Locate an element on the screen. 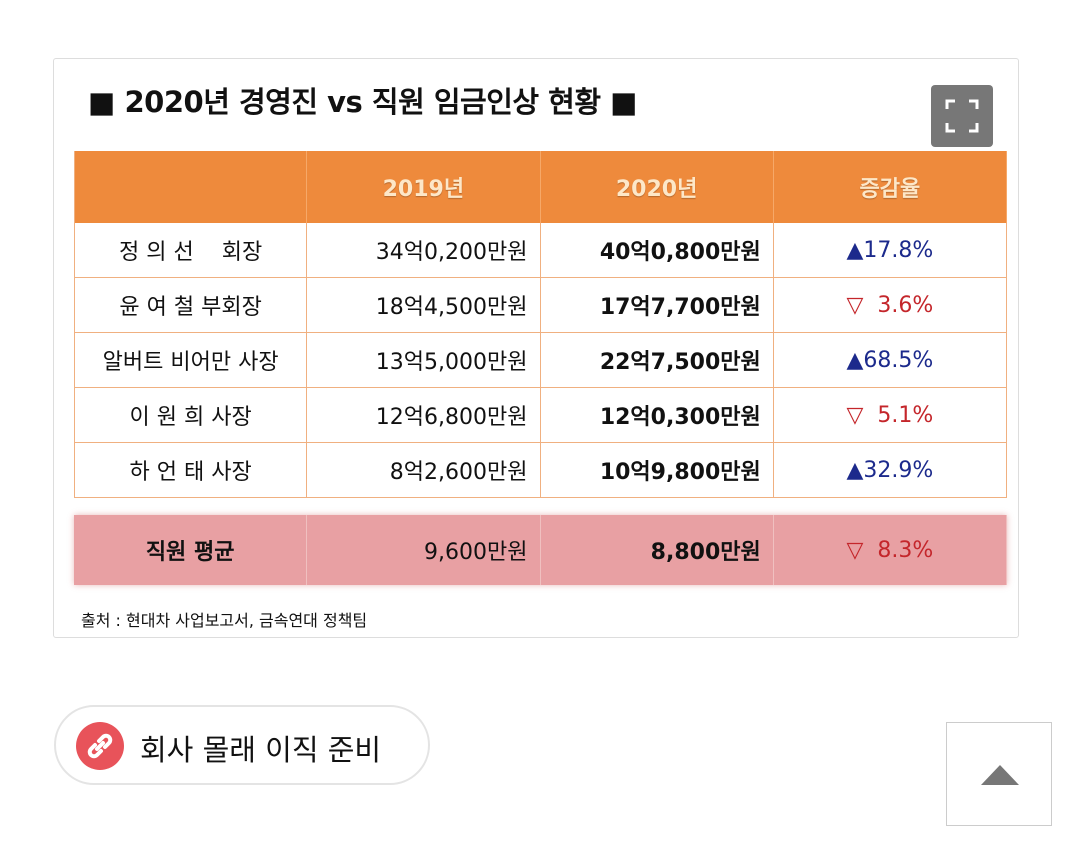  source-note: 출처 : 현대차 사업보고서, 금속연대 정책팀 is located at coordinates (224, 620).